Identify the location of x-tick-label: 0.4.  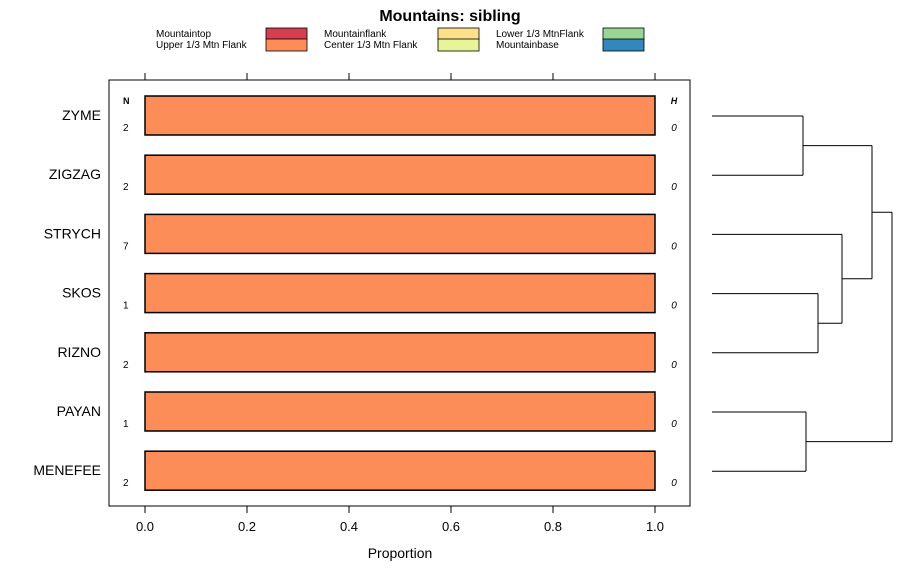
(349, 526).